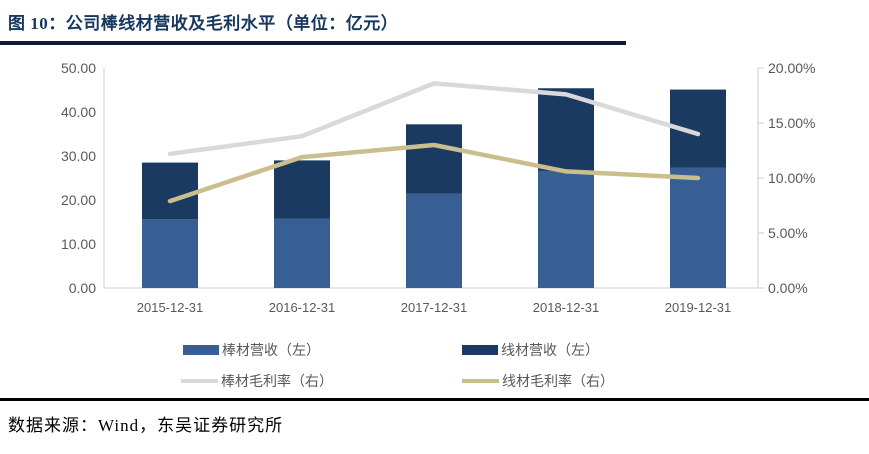  Describe the element at coordinates (82, 288) in the screenshot. I see `left-axis-tick-label: 0.00` at that location.